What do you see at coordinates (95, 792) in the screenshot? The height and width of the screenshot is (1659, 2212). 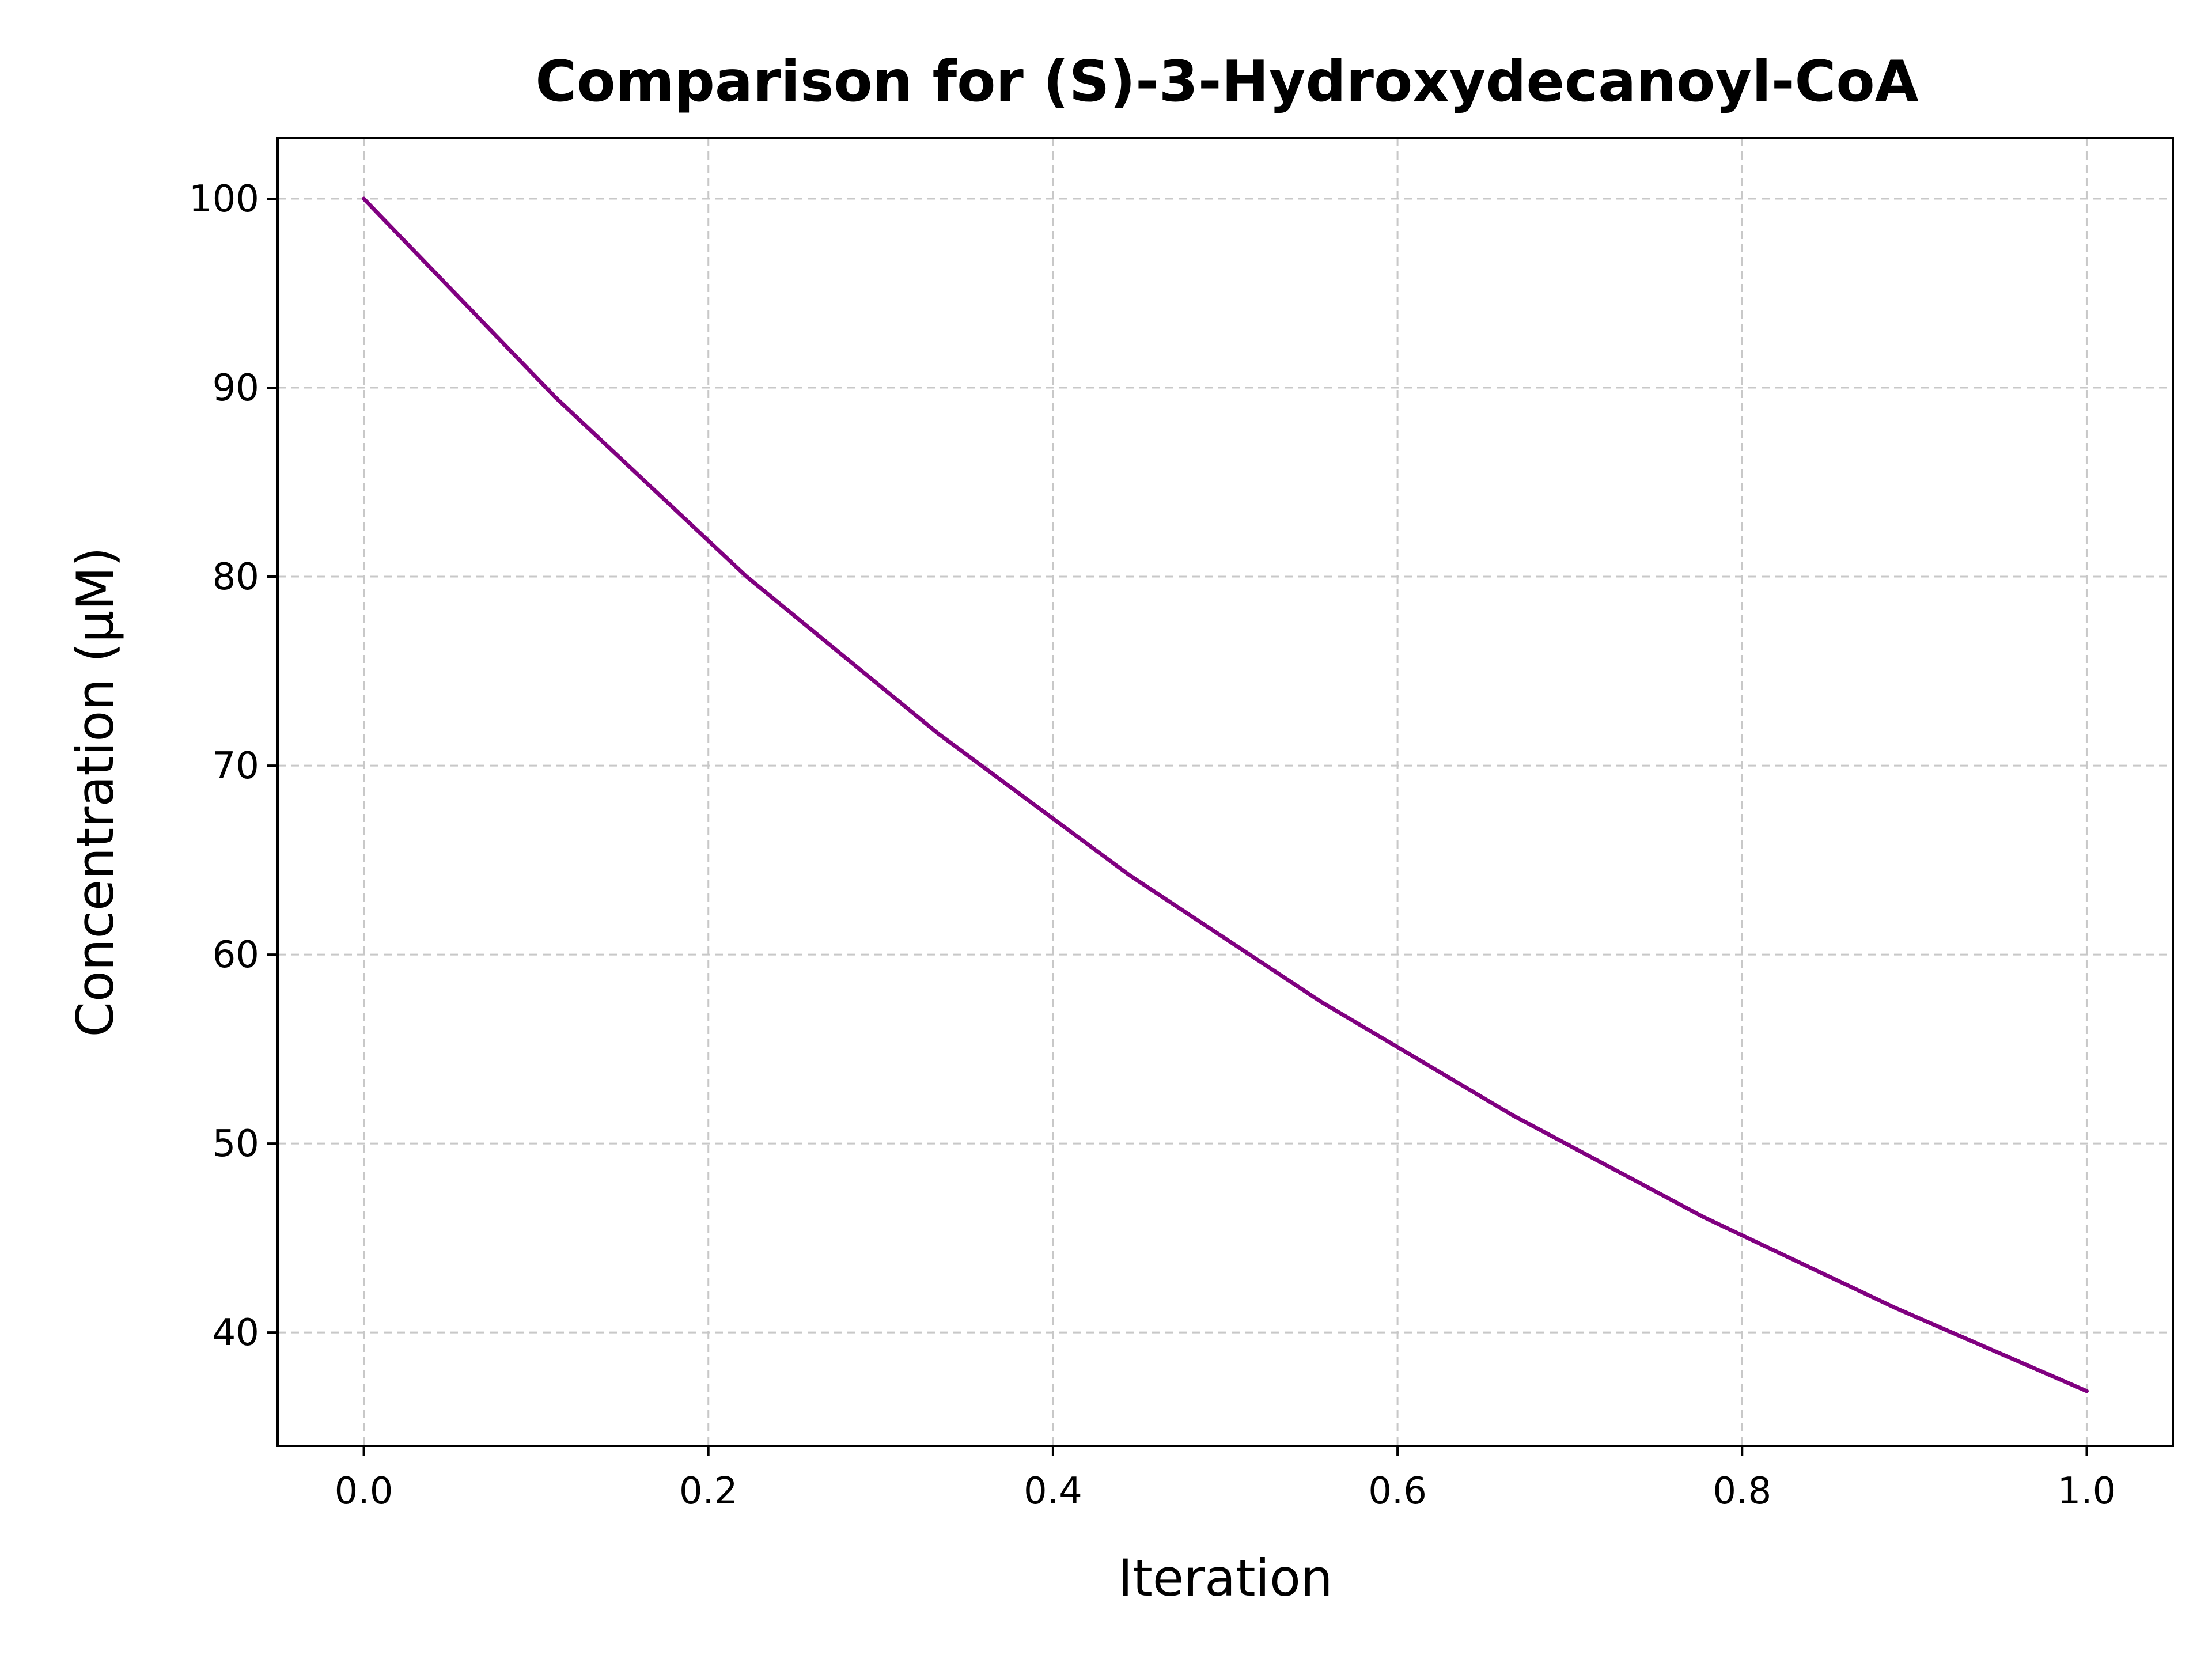 I see `y-axis-label: Concentration (μM)` at bounding box center [95, 792].